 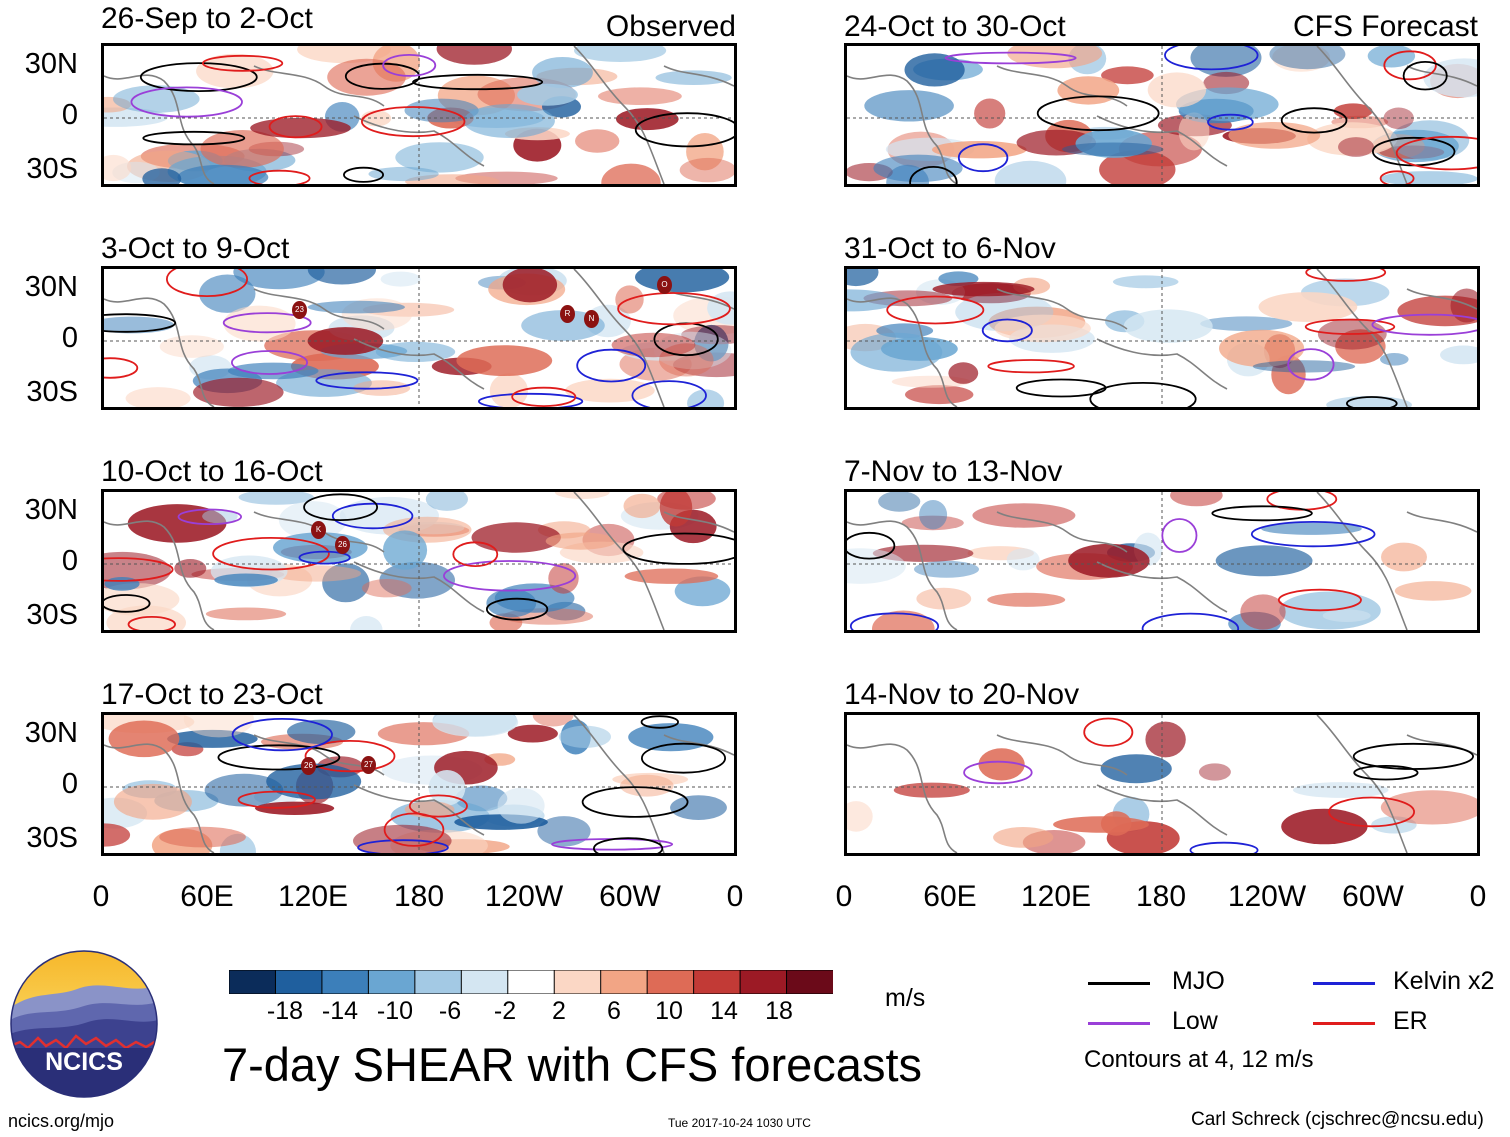 I want to click on colorbar-tick: 2, so click(x=559, y=1011).